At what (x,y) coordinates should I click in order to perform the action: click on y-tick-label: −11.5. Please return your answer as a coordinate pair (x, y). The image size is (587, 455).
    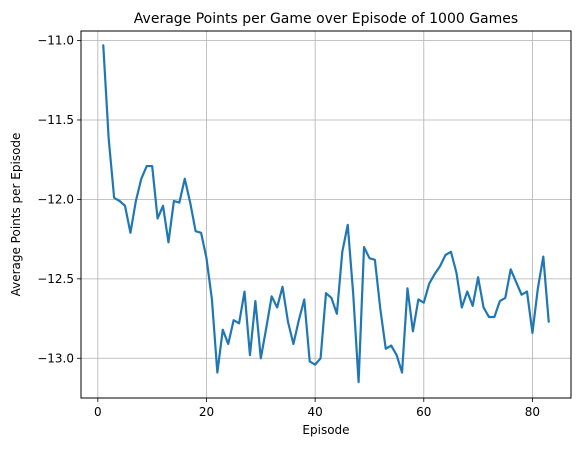
    Looking at the image, I should click on (55, 120).